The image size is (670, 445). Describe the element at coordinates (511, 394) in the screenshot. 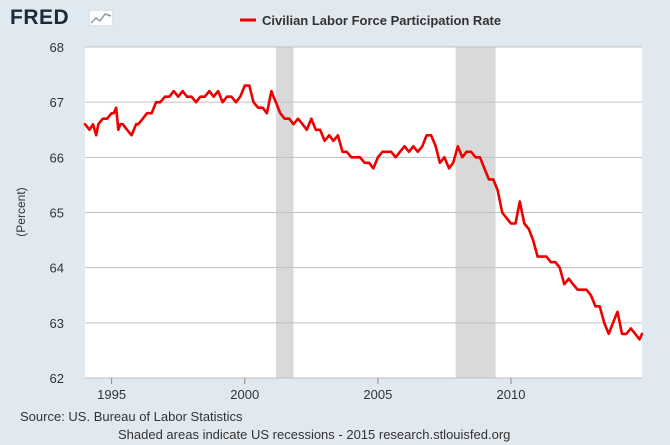

I see `x-tick-label: 2010` at that location.